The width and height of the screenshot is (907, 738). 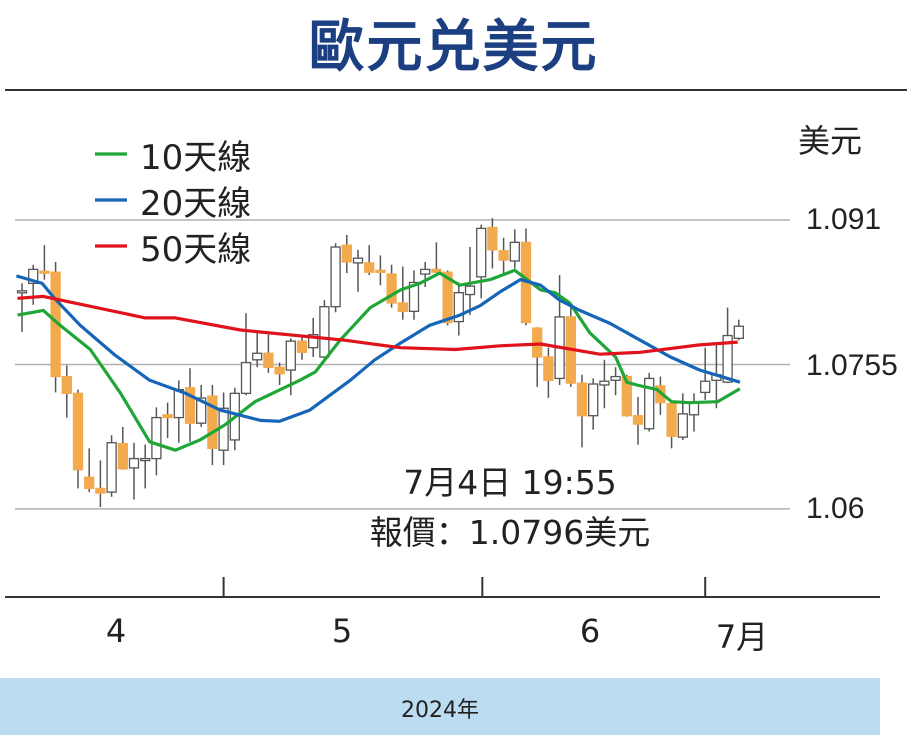 I want to click on x-tick-label: 7月, so click(x=742, y=637).